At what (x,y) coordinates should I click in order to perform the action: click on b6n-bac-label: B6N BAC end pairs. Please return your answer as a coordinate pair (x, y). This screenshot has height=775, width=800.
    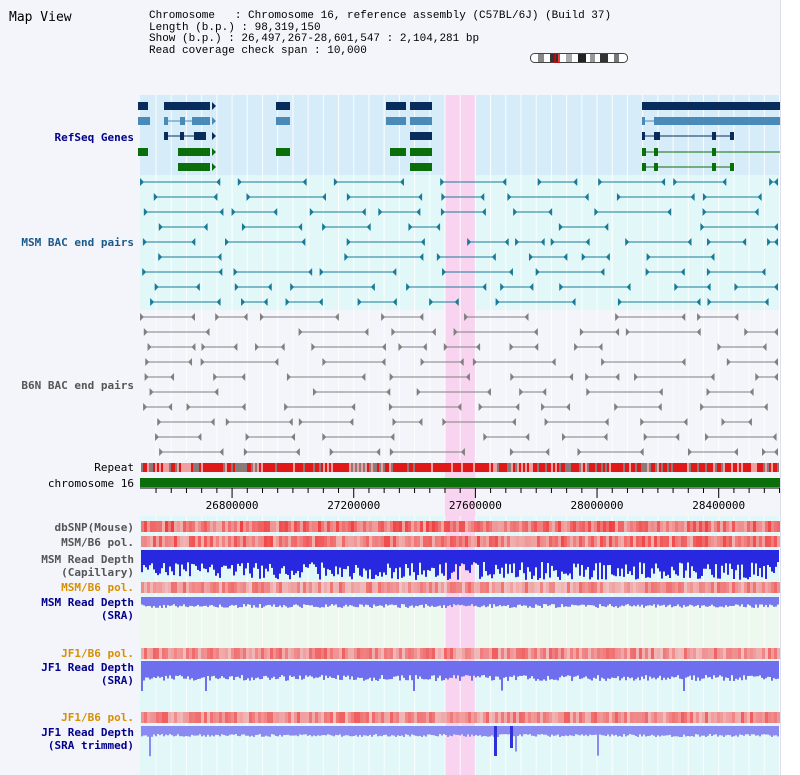
    Looking at the image, I should click on (77, 385).